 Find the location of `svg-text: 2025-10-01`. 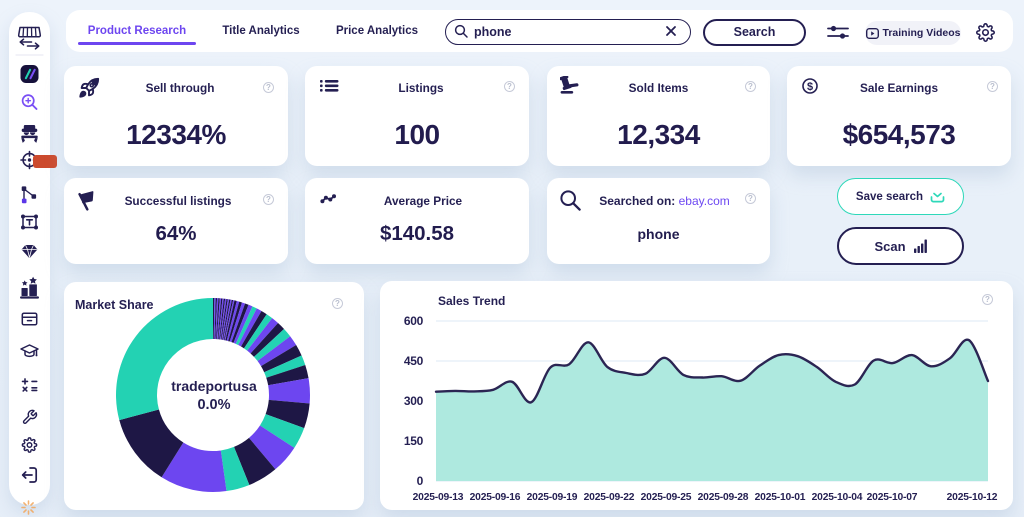

svg-text: 2025-10-01 is located at coordinates (780, 497).